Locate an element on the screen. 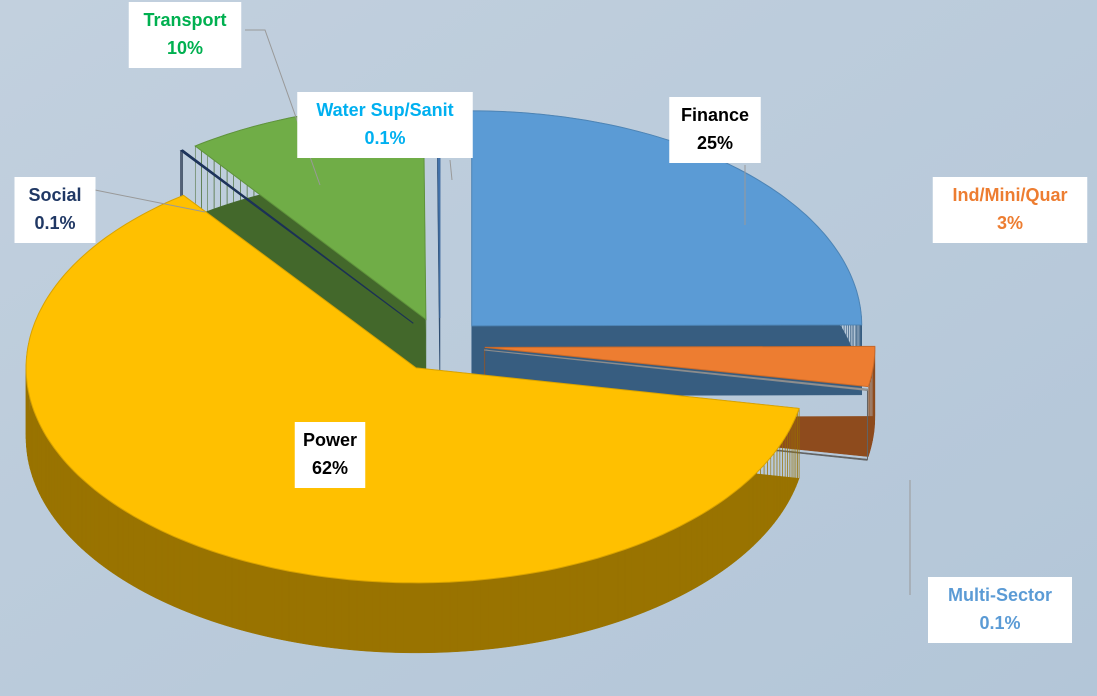  label-value: 25% is located at coordinates (715, 143).